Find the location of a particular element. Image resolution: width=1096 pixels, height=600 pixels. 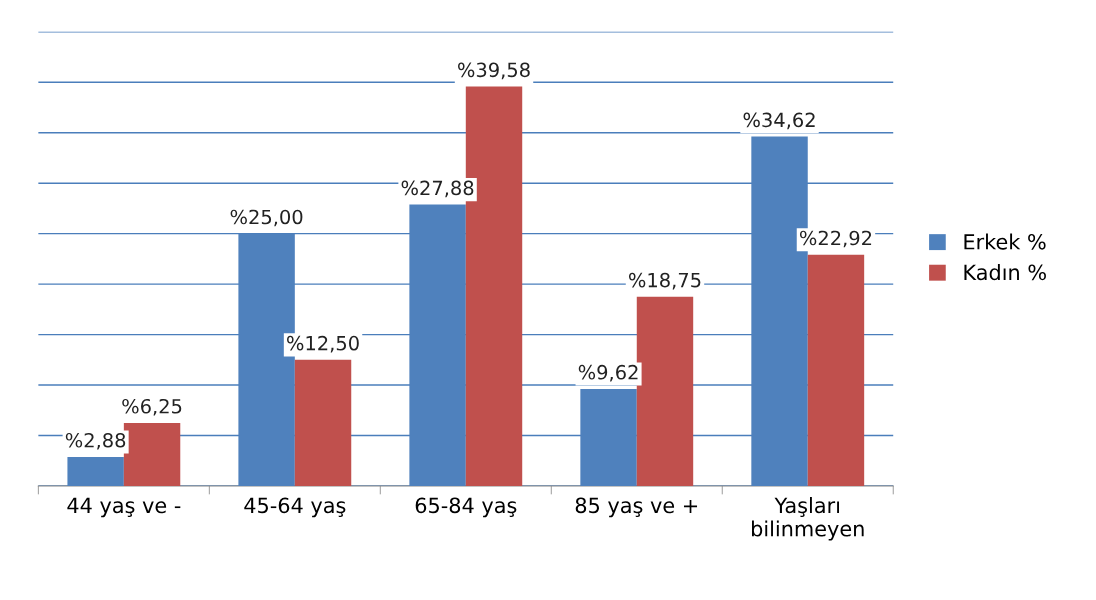

data-label: %12,50 is located at coordinates (323, 344).